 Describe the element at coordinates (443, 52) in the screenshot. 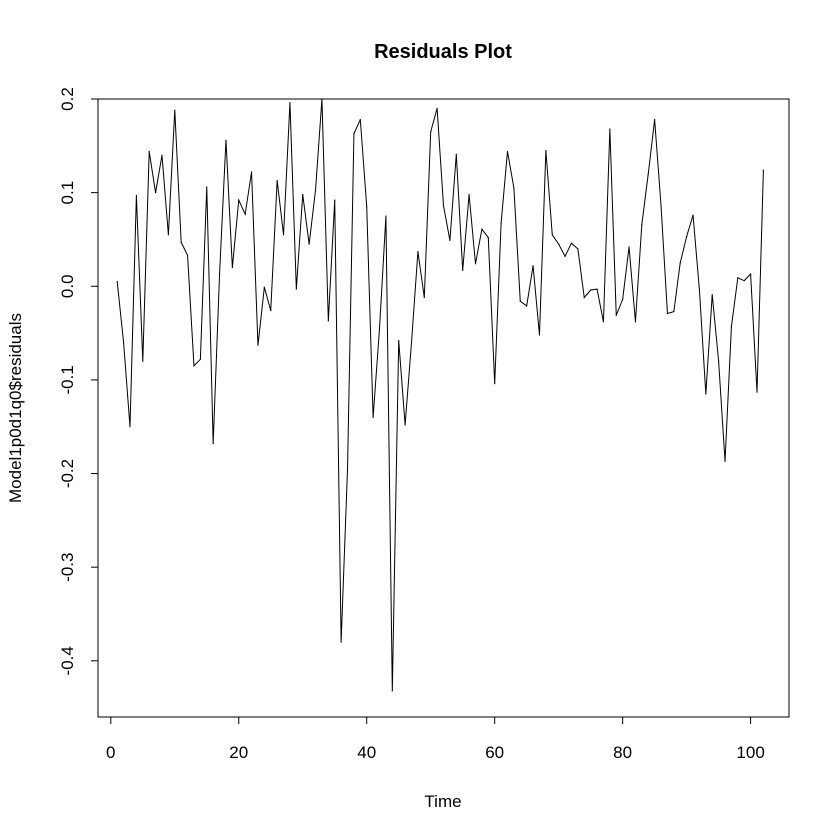

I see `chart-title: Residuals Plot` at that location.